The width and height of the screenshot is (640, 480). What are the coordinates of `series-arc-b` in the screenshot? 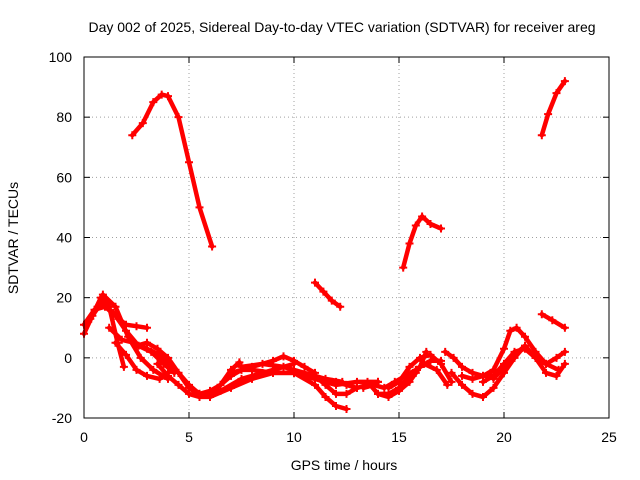 It's located at (327, 294).